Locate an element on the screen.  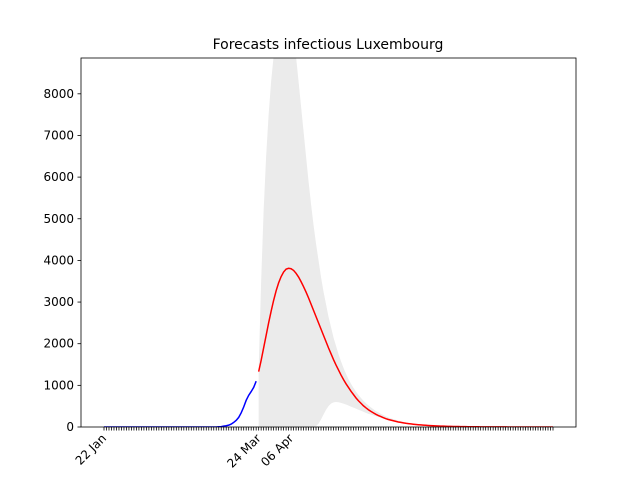
y-tick-label: 1000 is located at coordinates (58, 385).